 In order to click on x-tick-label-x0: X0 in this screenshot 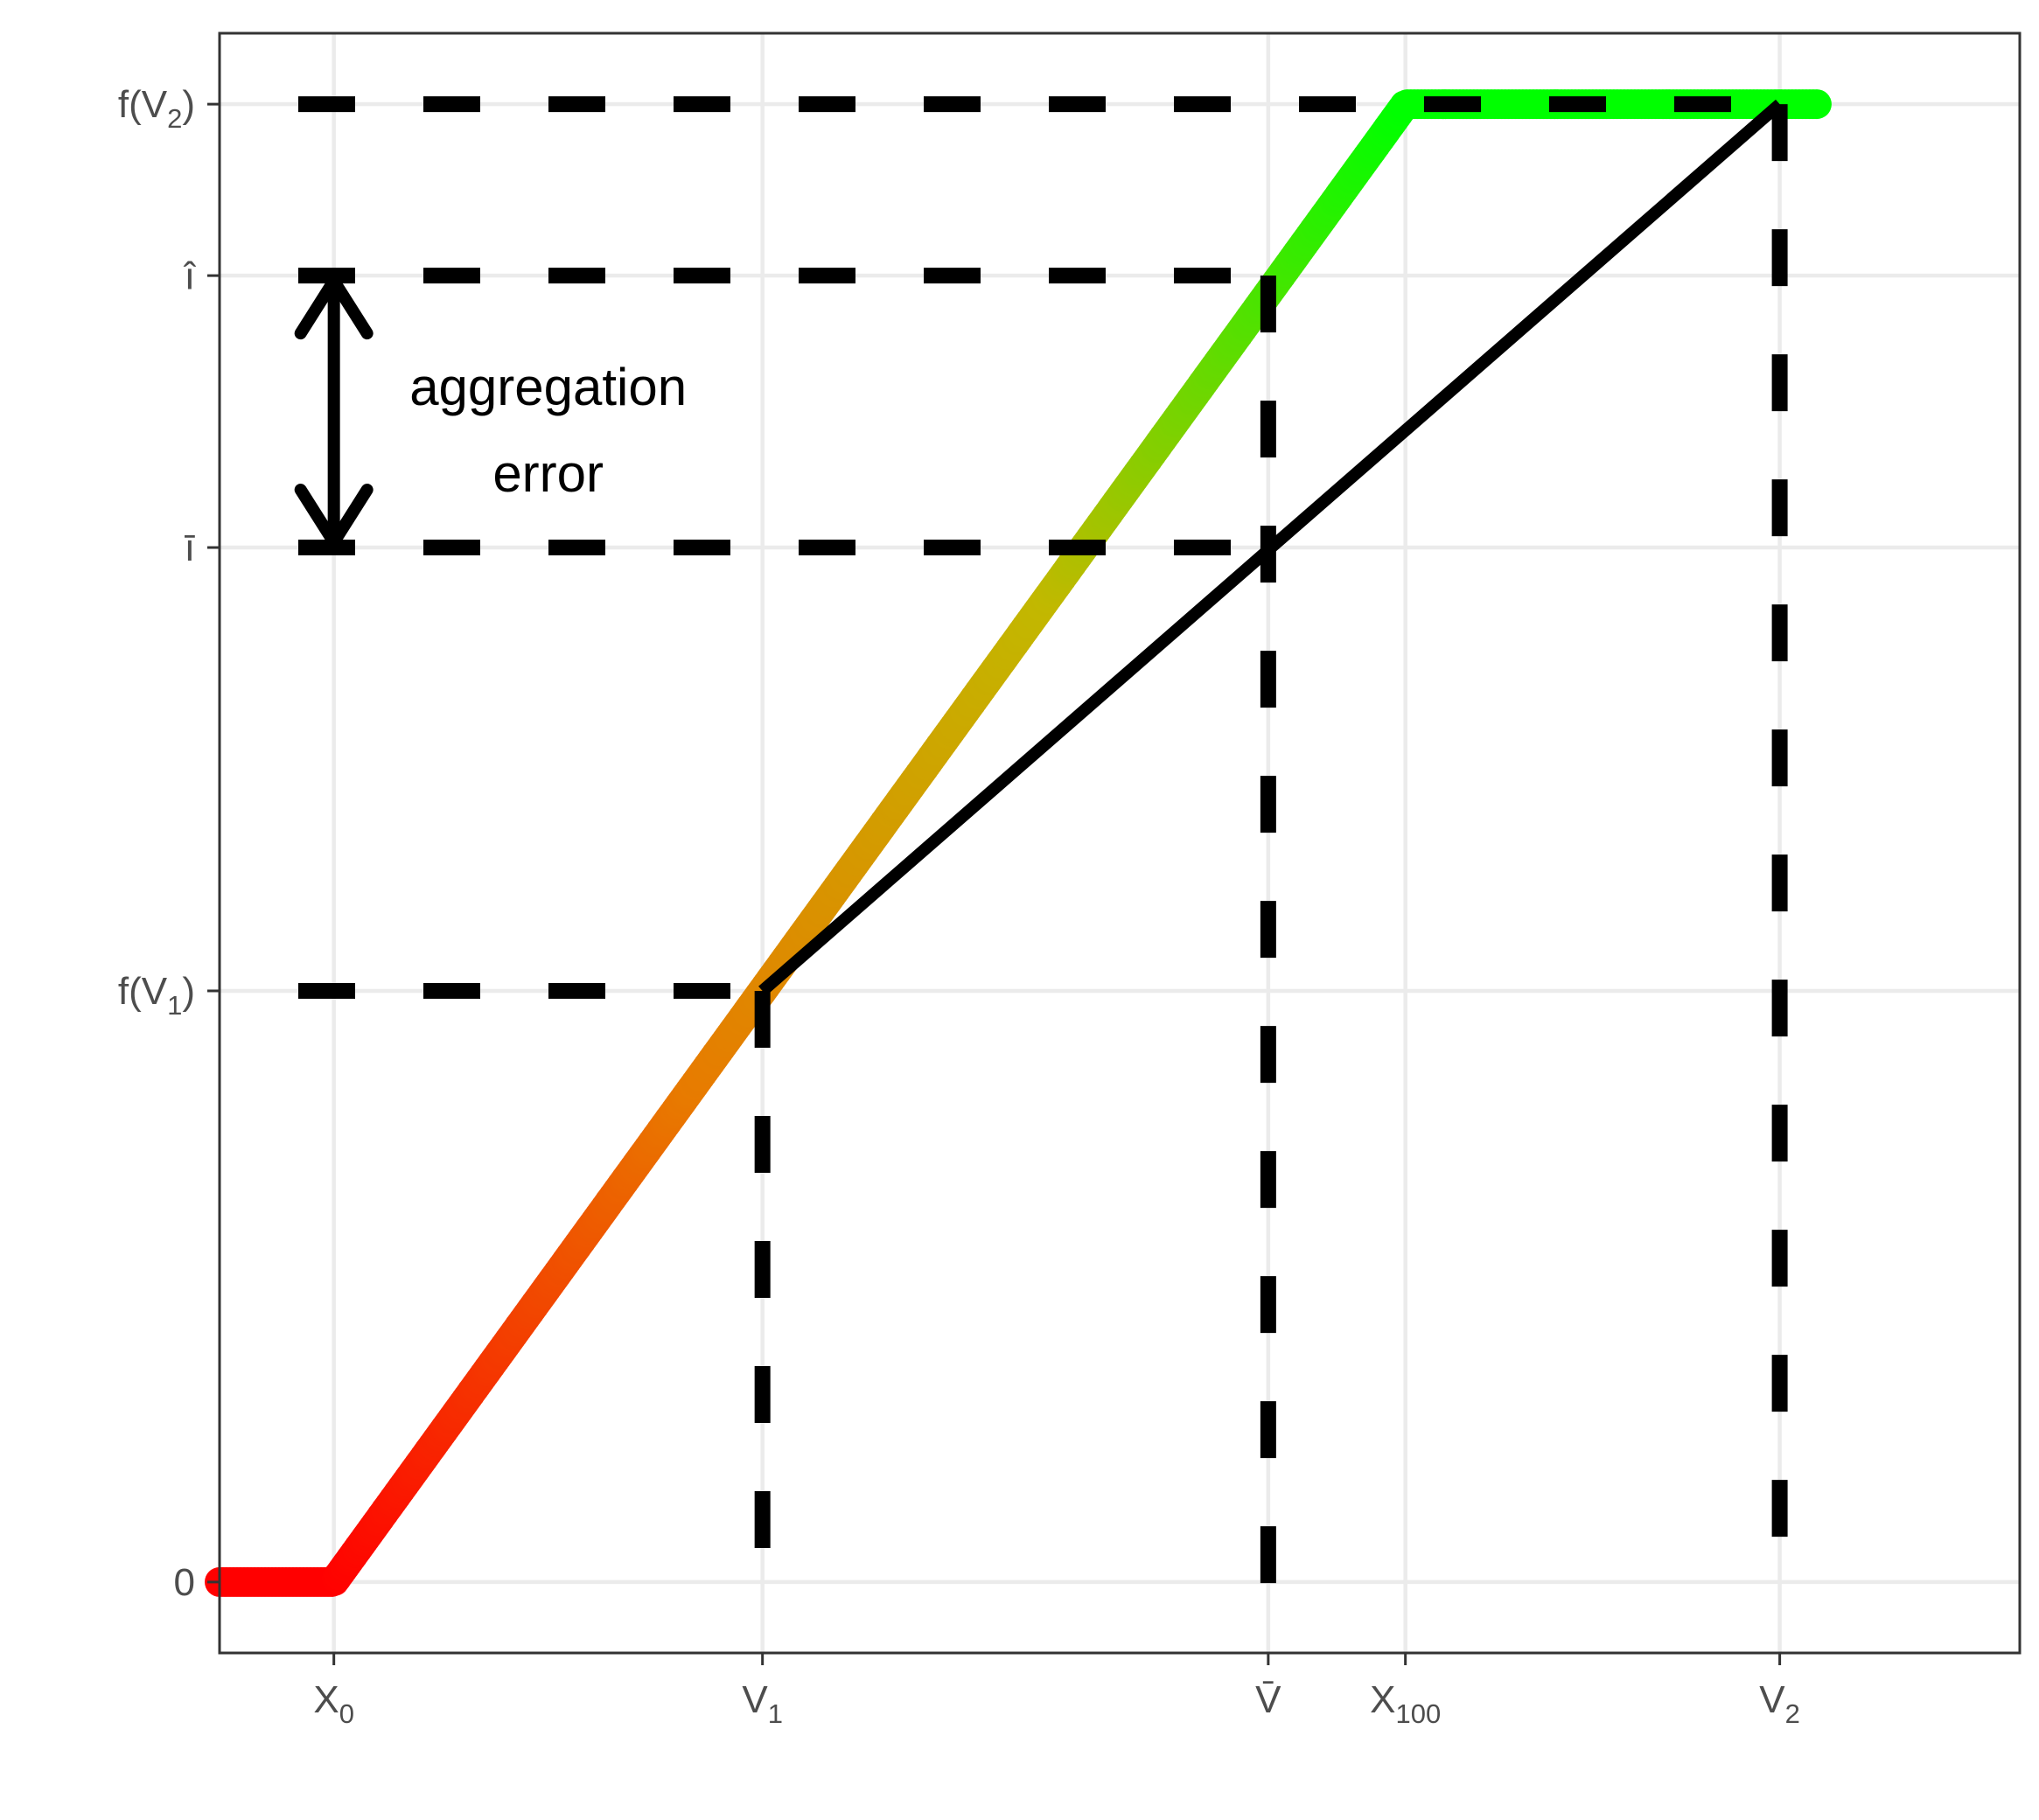, I will do `click(334, 1703)`.